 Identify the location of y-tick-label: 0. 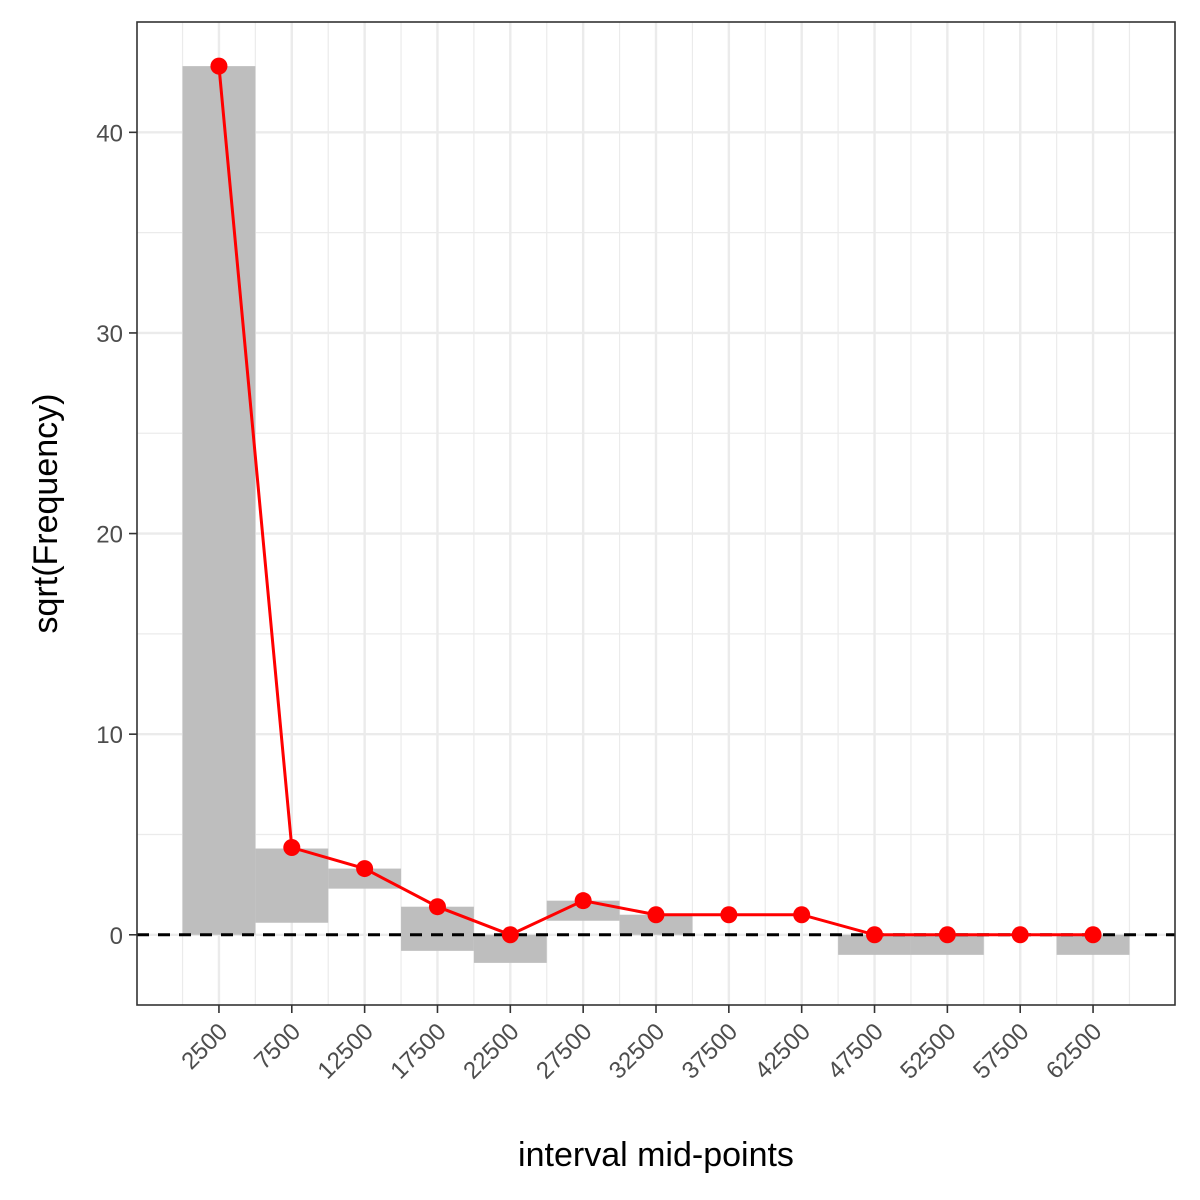
(116, 936).